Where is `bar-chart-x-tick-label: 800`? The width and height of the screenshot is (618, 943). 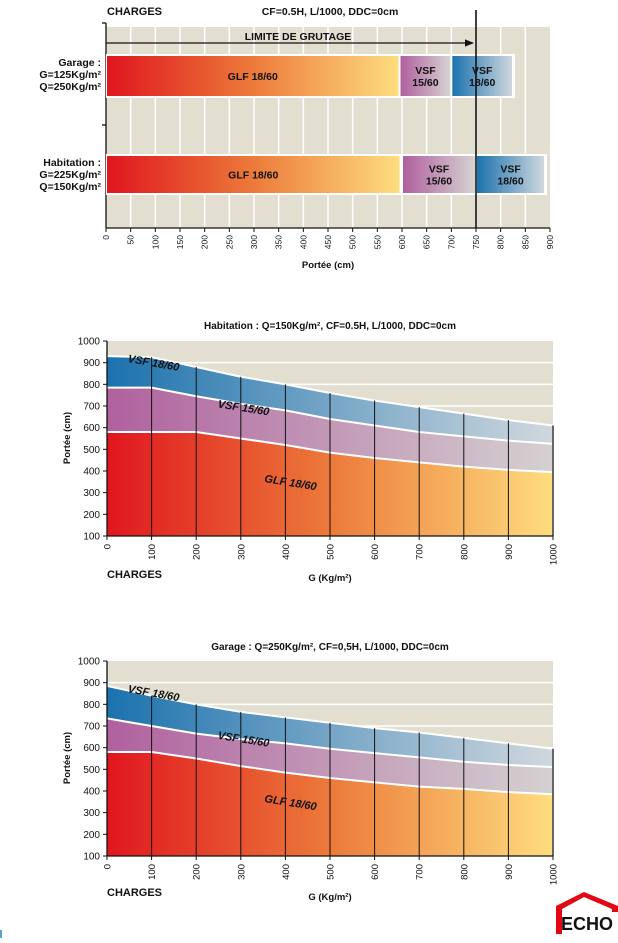
bar-chart-x-tick-label: 800 is located at coordinates (501, 242).